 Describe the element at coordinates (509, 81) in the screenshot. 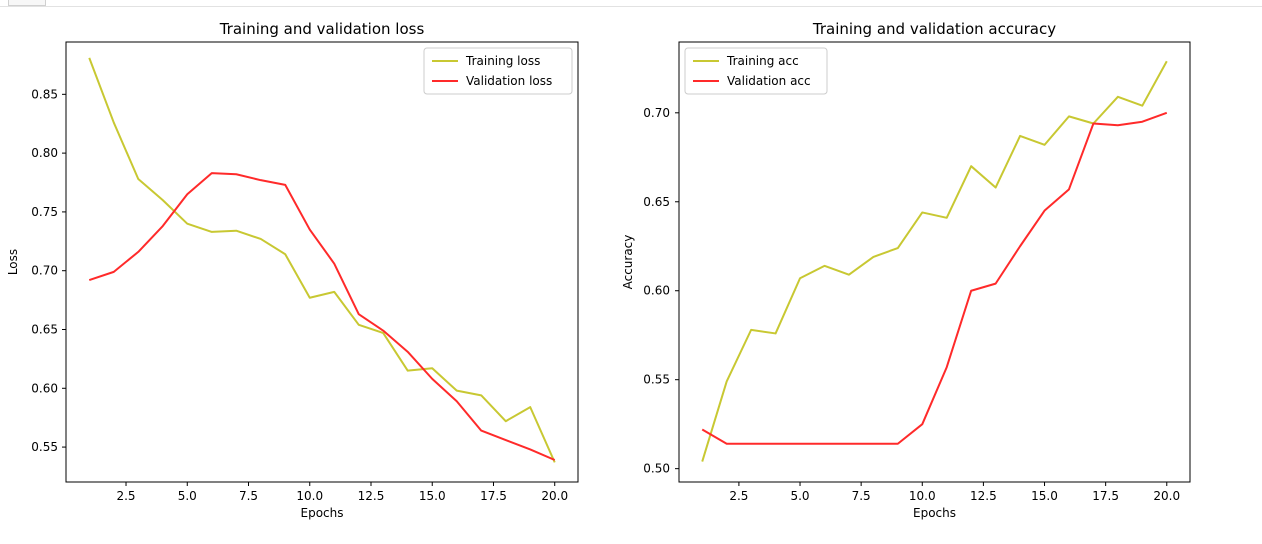

I see `legend-label: Validation loss` at that location.